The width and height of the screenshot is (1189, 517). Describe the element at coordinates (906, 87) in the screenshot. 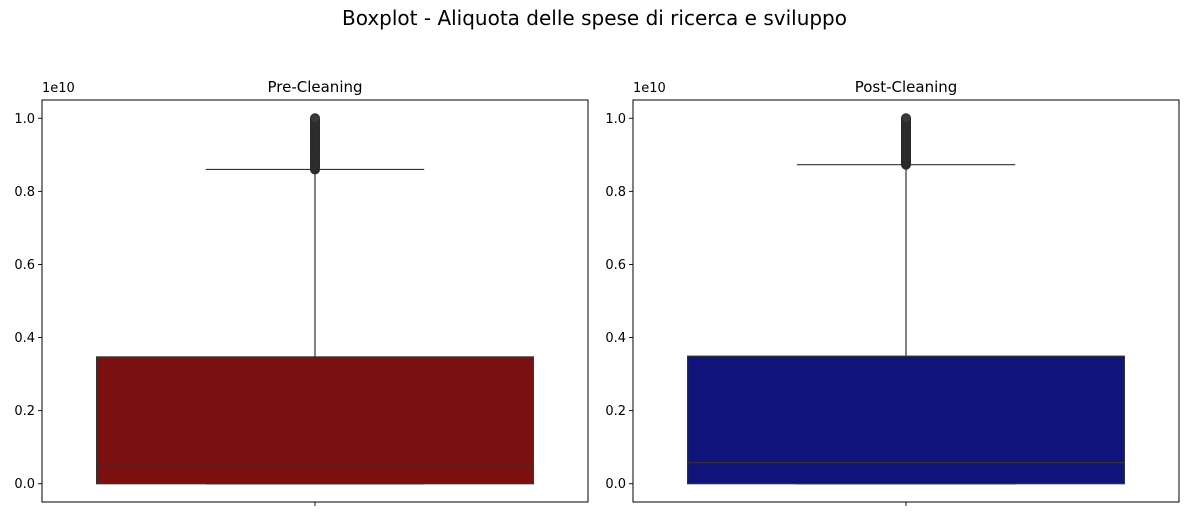

I see `subplot-title: Post-Cleaning` at that location.